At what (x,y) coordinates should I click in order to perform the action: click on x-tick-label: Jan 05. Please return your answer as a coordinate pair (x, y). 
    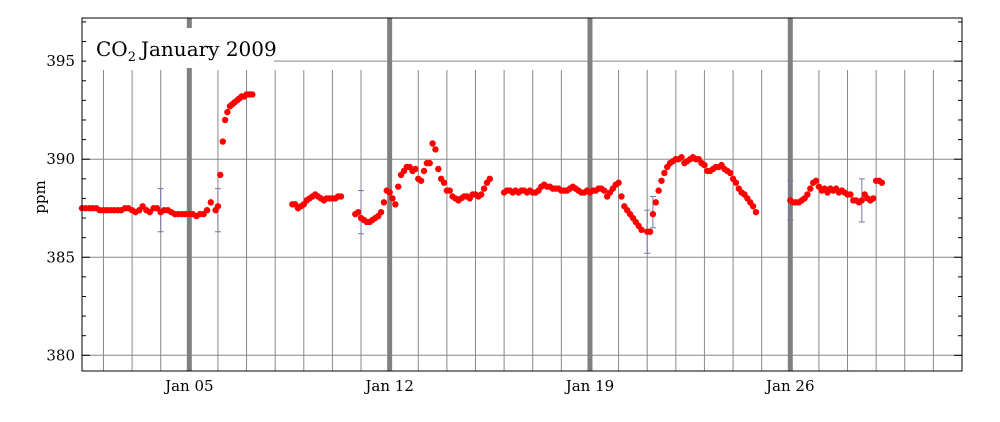
    Looking at the image, I should click on (188, 386).